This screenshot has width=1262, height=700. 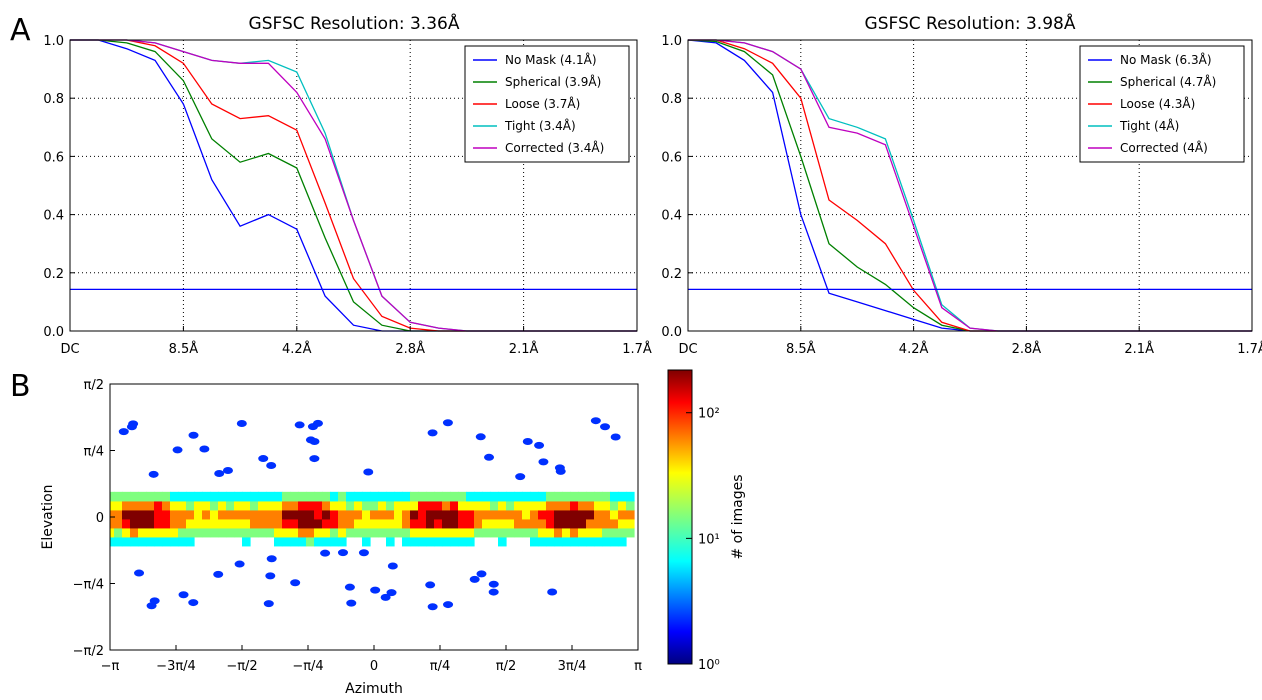 I want to click on x-tick-label: 2.8Å, so click(x=1027, y=349).